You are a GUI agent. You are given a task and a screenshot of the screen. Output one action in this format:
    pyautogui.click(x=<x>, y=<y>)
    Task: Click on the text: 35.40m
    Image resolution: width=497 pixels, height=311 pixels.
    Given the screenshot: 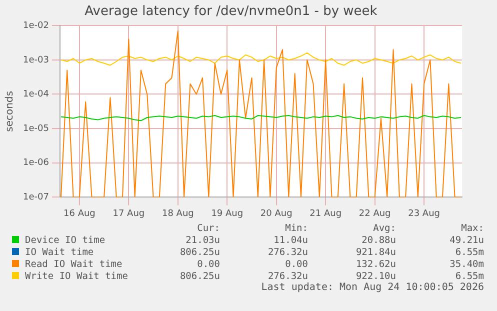 What is the action you would take?
    pyautogui.click(x=466, y=264)
    